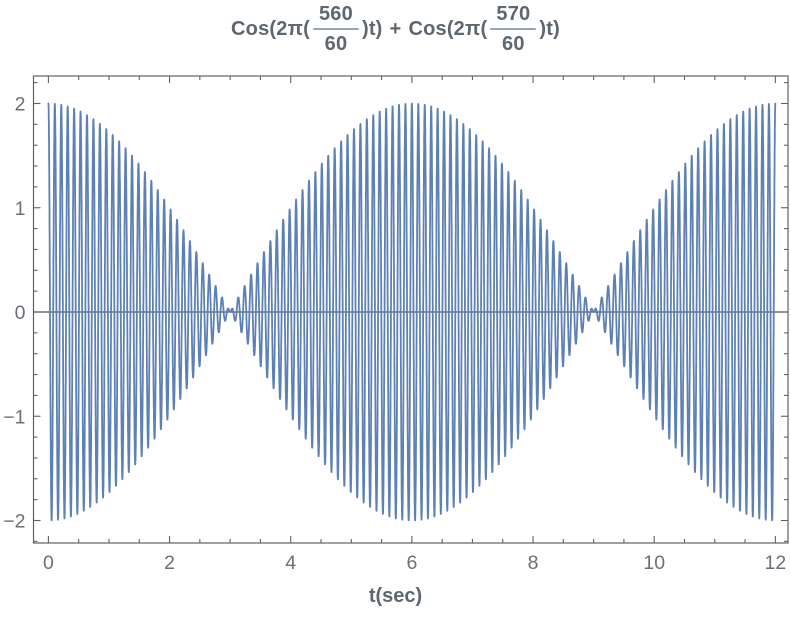 This screenshot has height=620, width=791. I want to click on title-cos-term-2-prefix: Cos(2π(, so click(448, 28).